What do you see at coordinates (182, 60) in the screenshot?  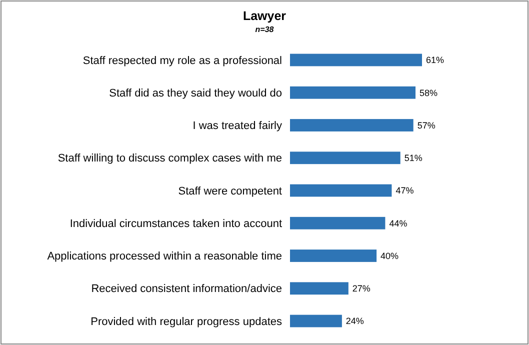 I see `y-tick-label: Staff respected my role as a professional` at bounding box center [182, 60].